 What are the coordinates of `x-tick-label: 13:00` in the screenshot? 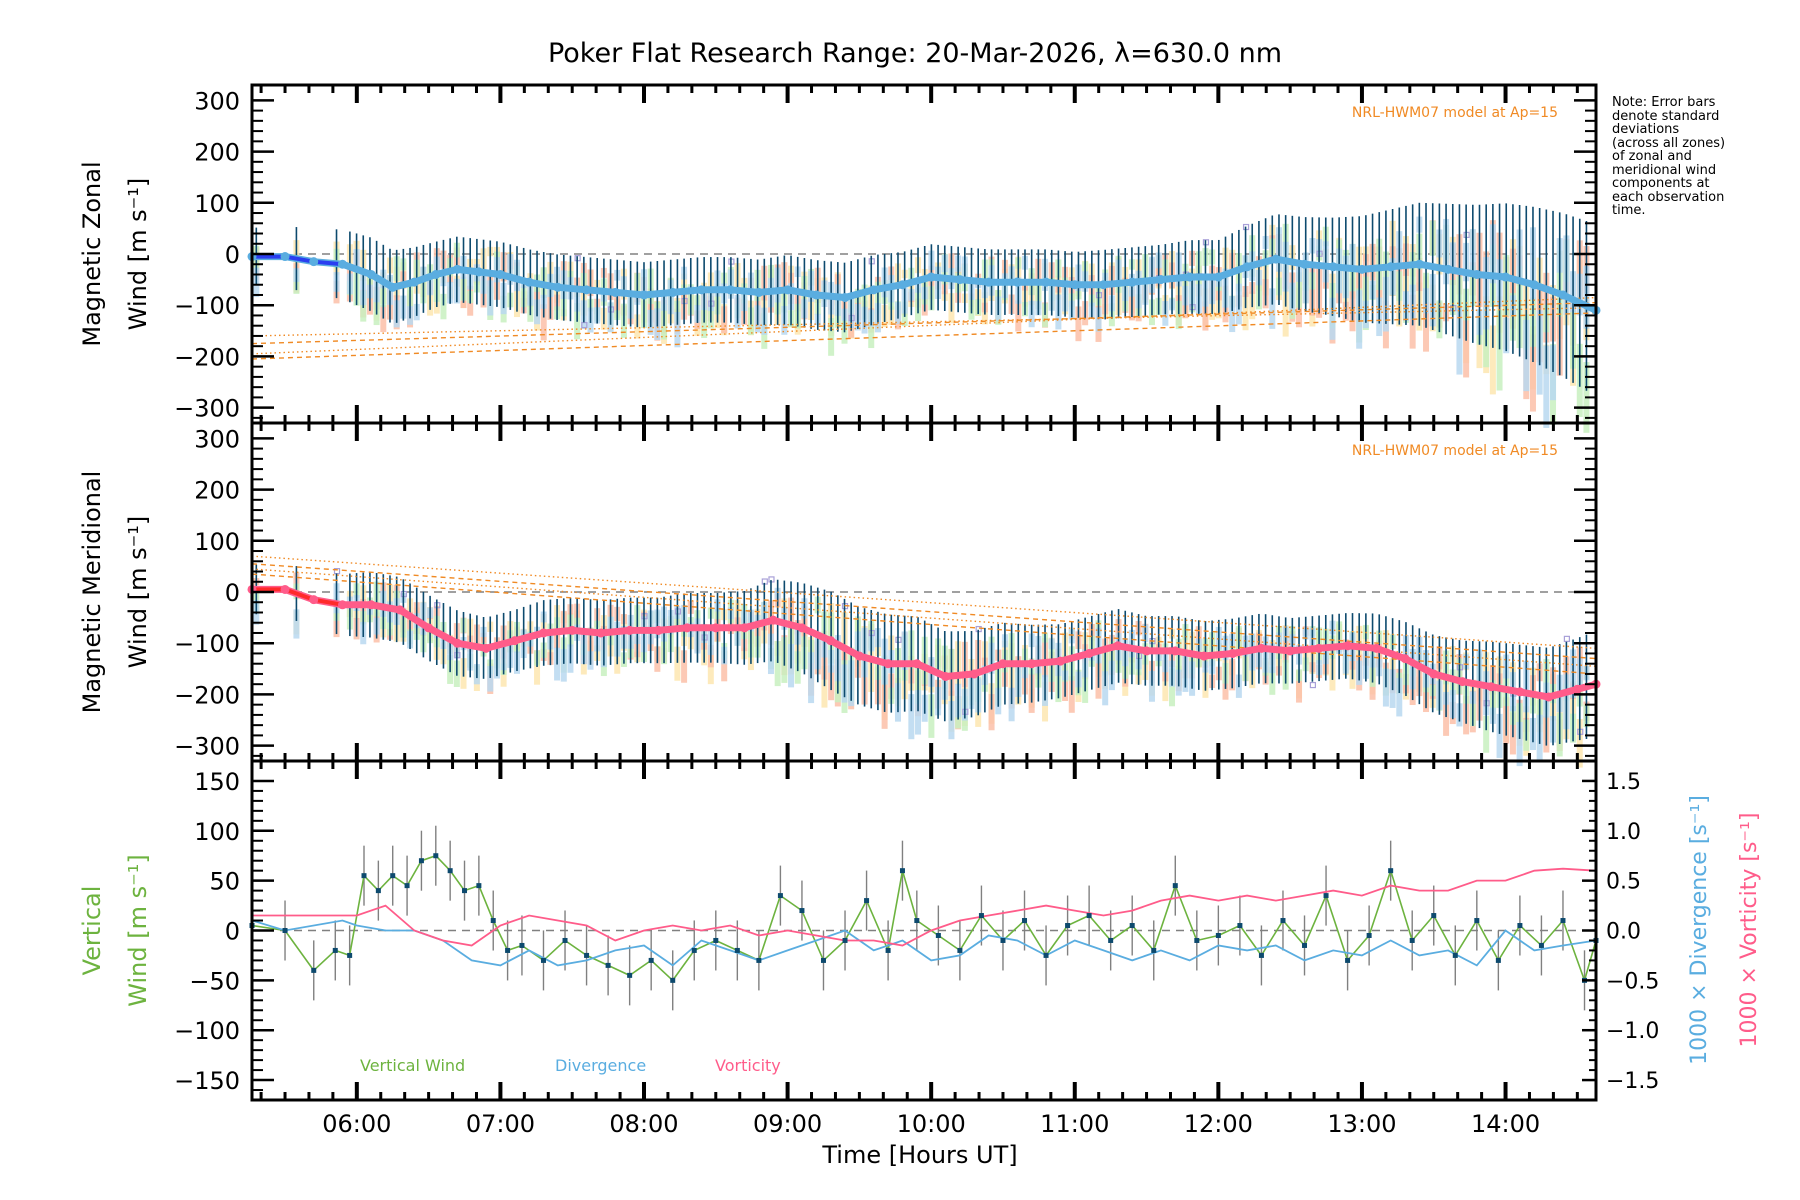 It's located at (1361, 1124).